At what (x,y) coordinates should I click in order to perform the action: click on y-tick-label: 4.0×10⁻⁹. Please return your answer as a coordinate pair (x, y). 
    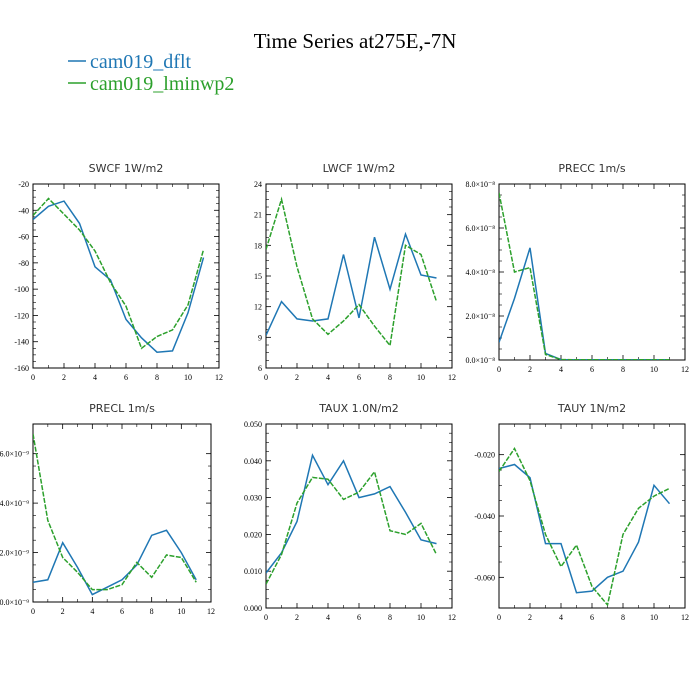
    Looking at the image, I should click on (14, 503).